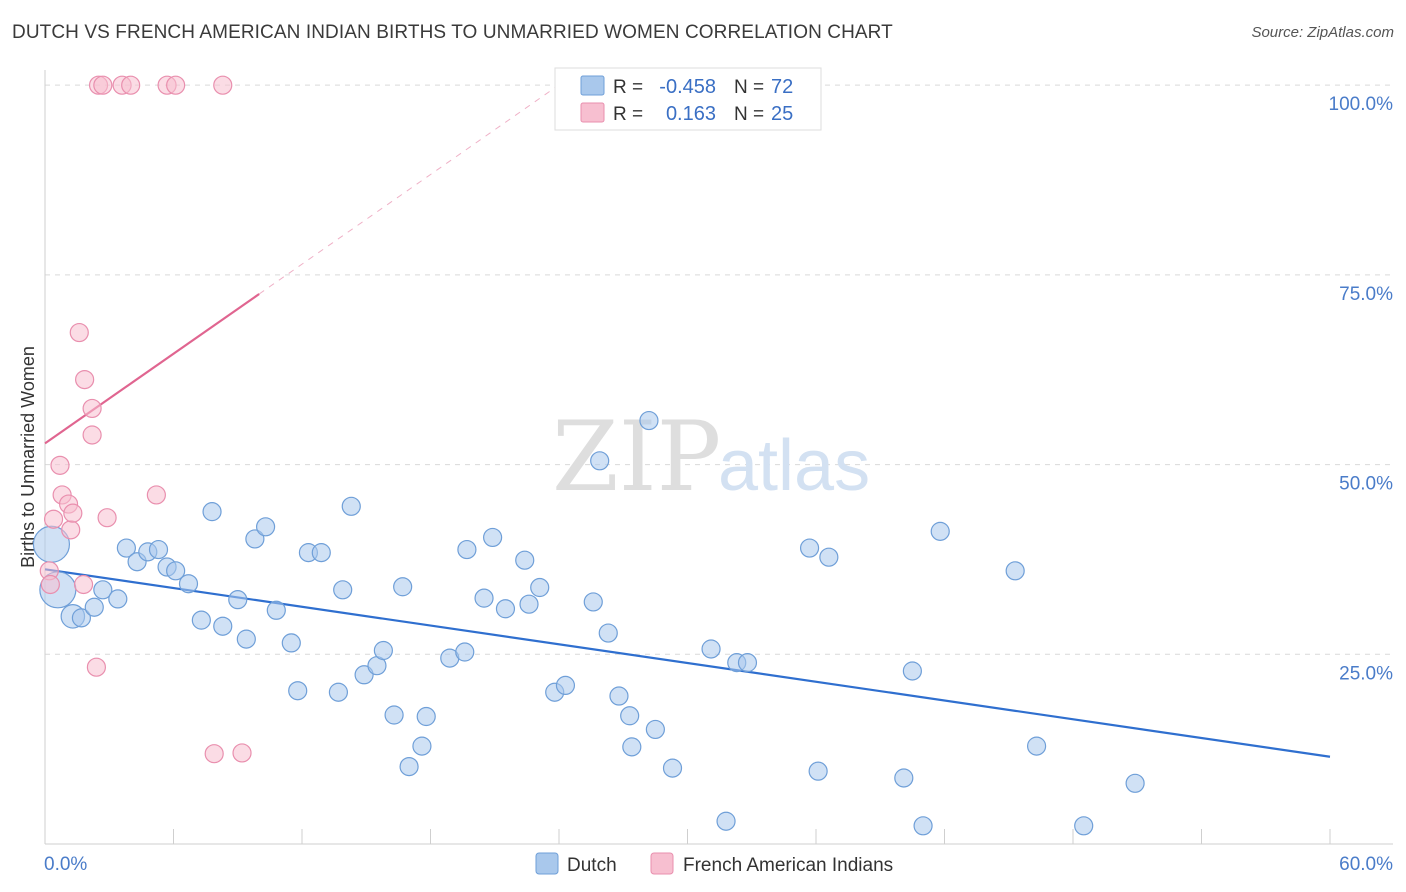 The height and width of the screenshot is (892, 1406). Describe the element at coordinates (794, 466) in the screenshot. I see `watermark-atlas: atlas` at that location.